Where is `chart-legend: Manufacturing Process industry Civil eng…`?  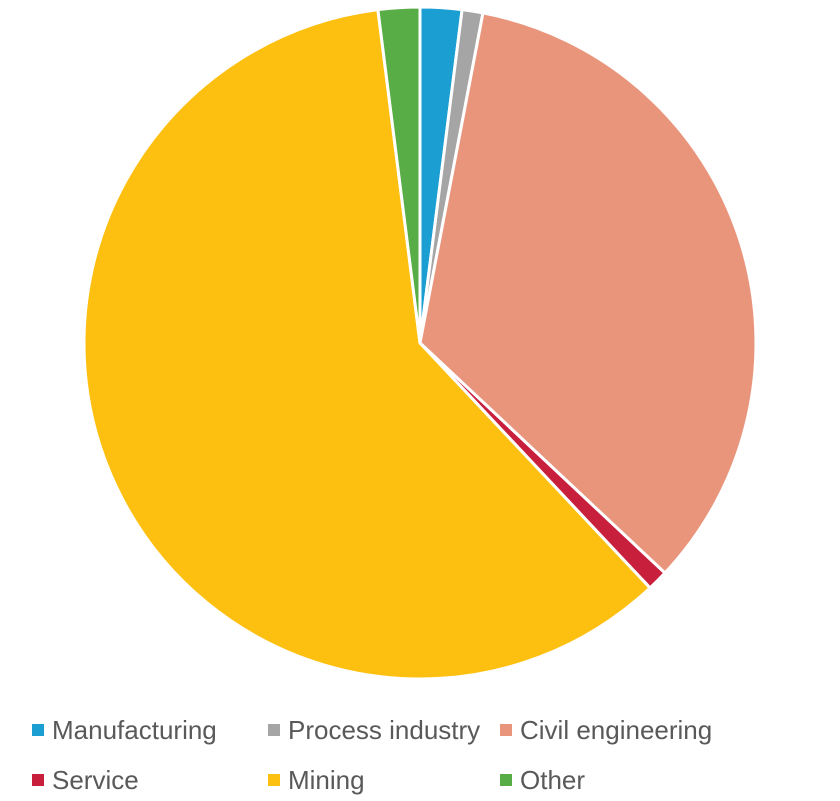 chart-legend: Manufacturing Process industry Civil eng… is located at coordinates (427, 755).